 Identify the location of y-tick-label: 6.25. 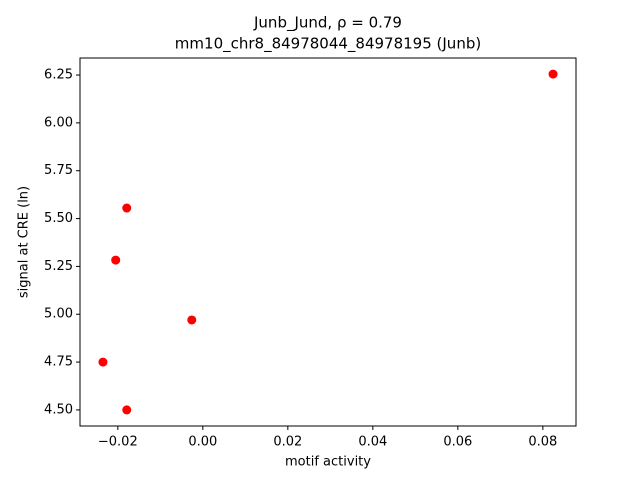
(58, 75).